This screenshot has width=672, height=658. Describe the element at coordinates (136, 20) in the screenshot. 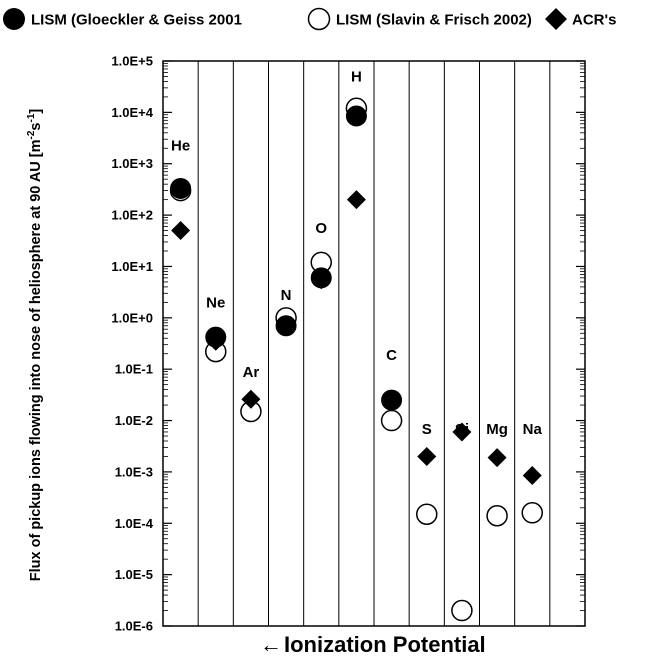

I see `legend-label: LISM (Gloeckler & Geiss 2001` at that location.